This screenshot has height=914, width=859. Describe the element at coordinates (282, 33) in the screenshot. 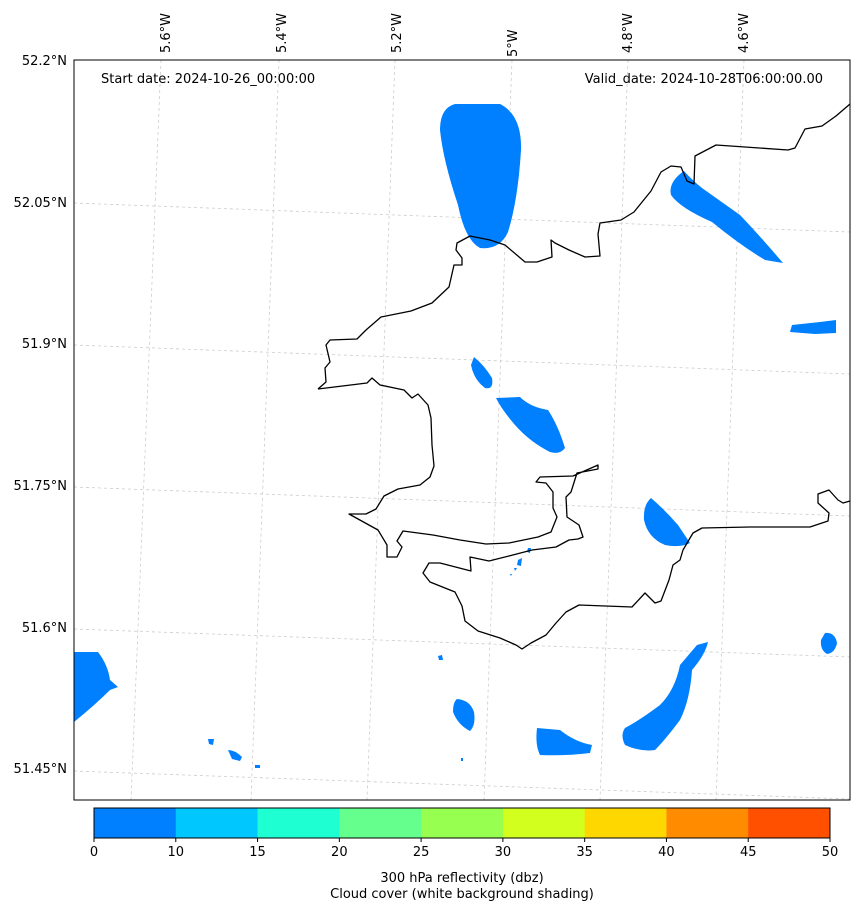

I see `lon-label: 5.4°W` at that location.